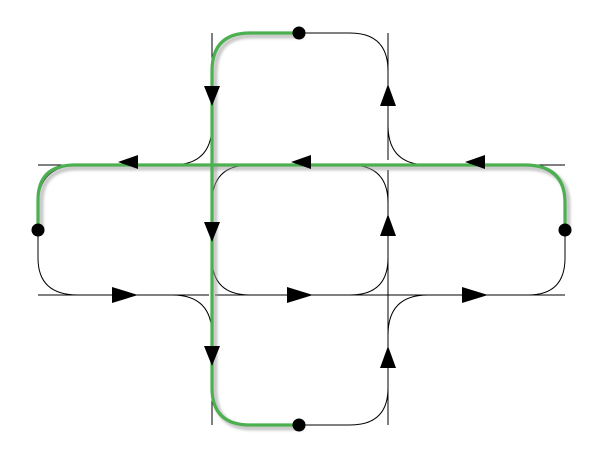 The image size is (600, 460). I want to click on route-shadow-path-h, so click(304, 200).